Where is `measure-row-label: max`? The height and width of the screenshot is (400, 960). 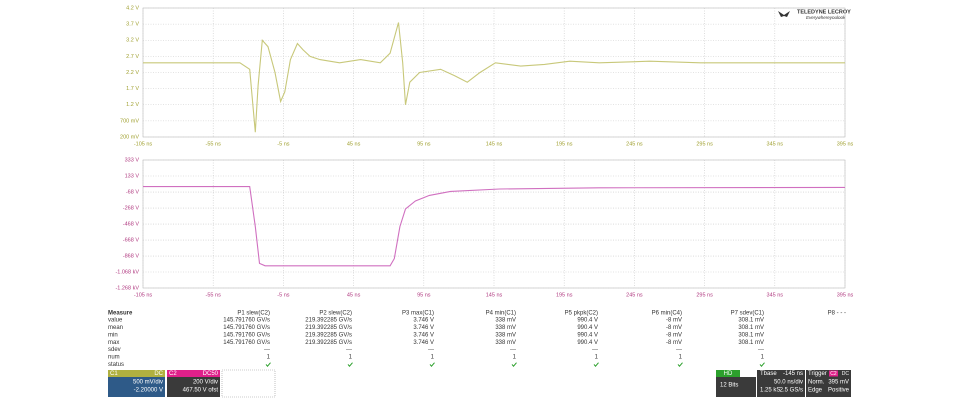
measure-row-label: max is located at coordinates (113, 343).